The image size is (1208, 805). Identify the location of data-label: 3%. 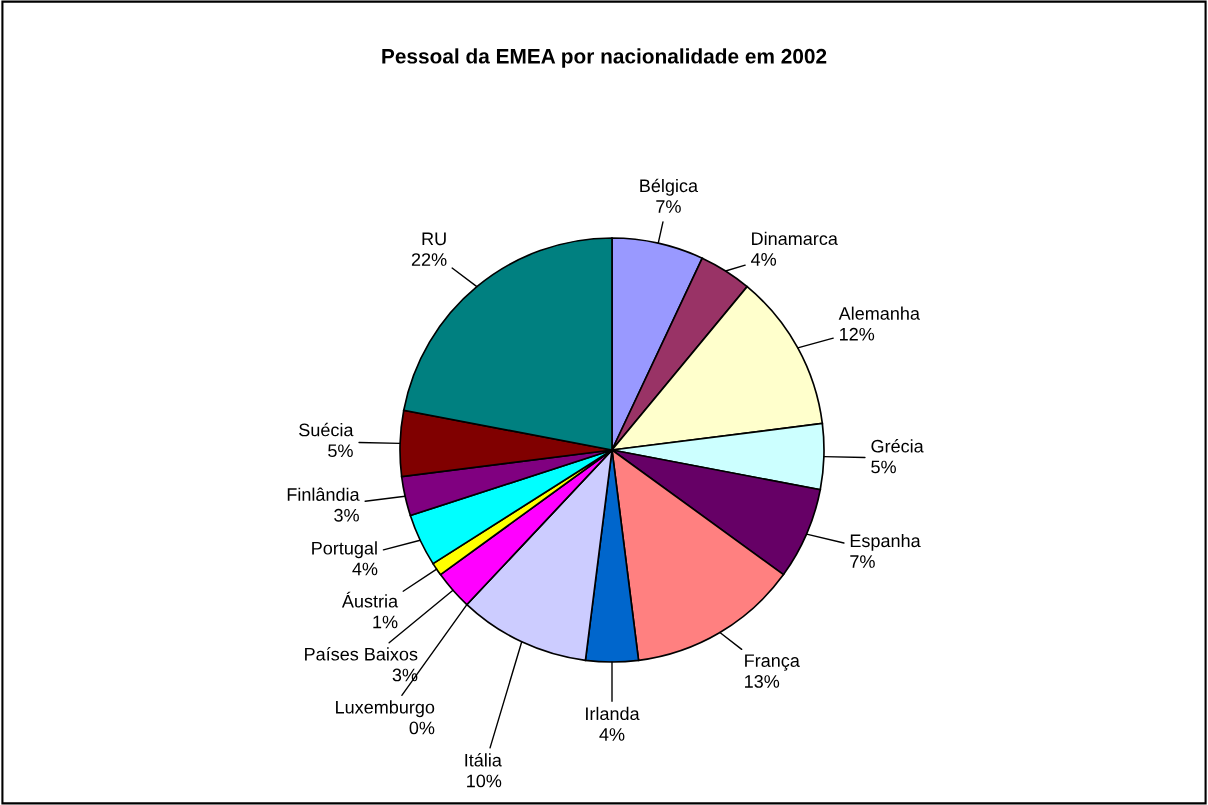
(346, 515).